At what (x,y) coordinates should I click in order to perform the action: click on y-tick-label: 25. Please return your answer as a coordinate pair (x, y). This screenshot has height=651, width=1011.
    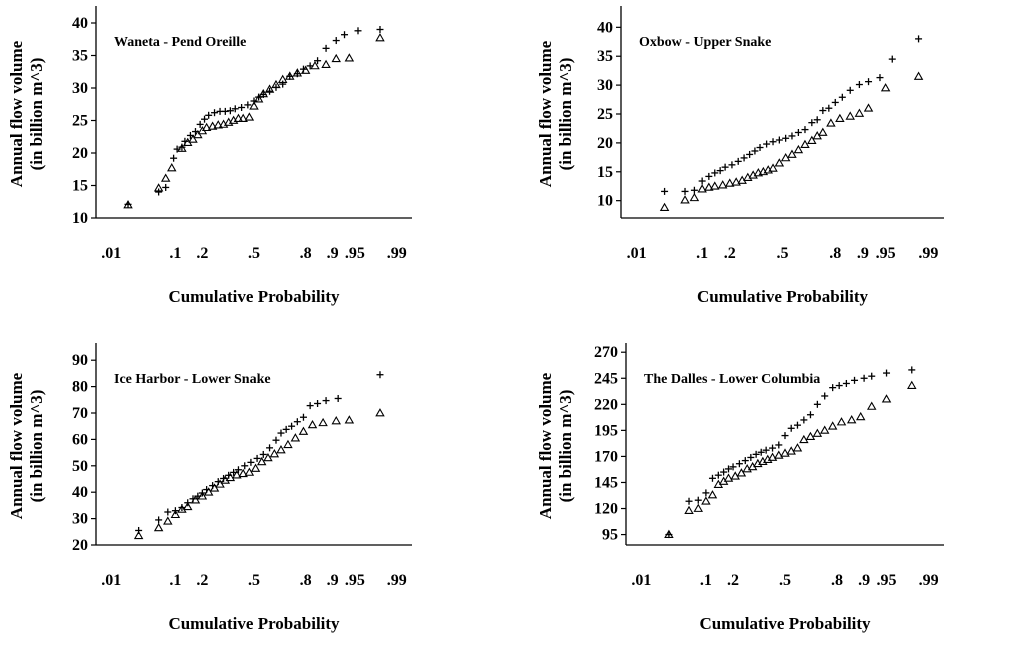
    Looking at the image, I should click on (605, 114).